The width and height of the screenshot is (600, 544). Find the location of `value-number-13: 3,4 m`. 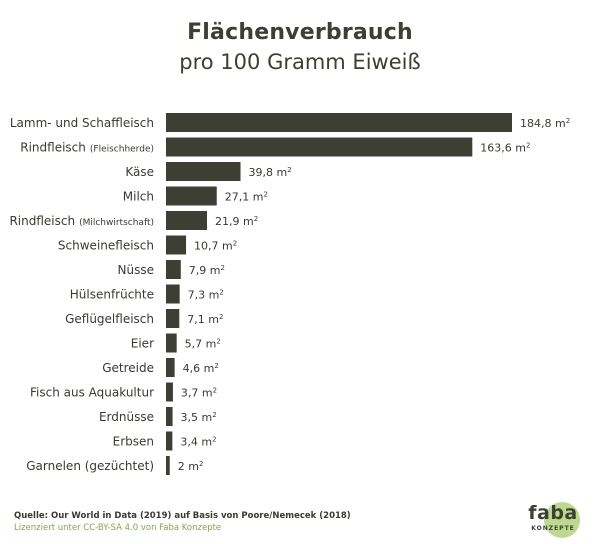

value-number-13: 3,4 m is located at coordinates (196, 442).